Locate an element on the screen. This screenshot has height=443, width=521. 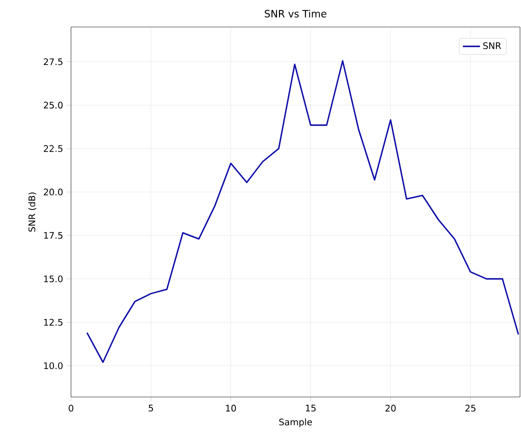
y-tick-label: 20.0 is located at coordinates (53, 192).